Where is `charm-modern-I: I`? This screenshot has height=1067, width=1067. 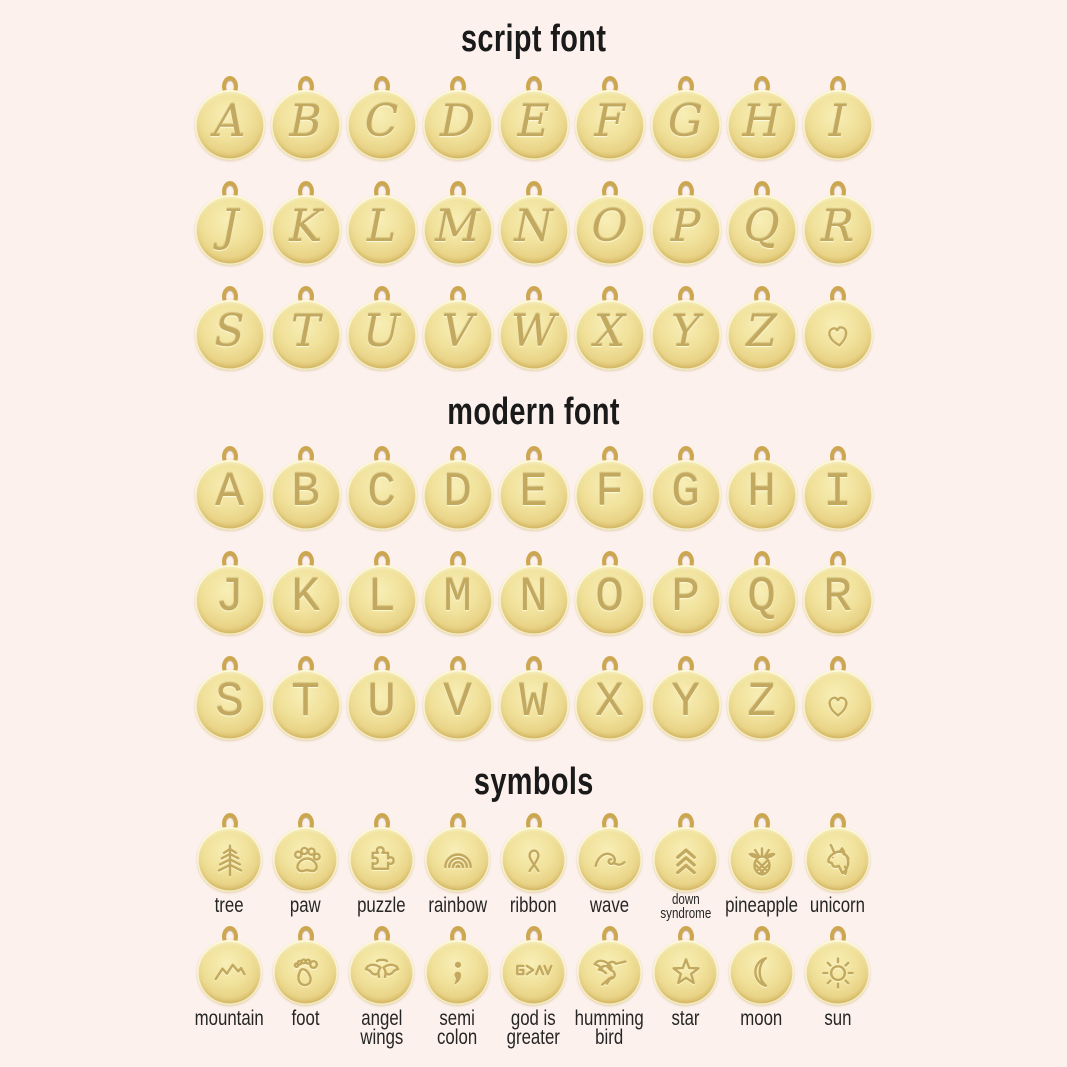
charm-modern-I: I is located at coordinates (838, 488).